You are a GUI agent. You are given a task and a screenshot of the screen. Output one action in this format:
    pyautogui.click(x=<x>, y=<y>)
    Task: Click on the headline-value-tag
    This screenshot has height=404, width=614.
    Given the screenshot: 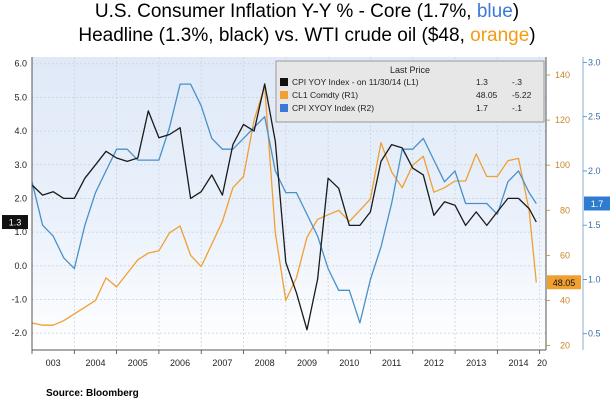 What is the action you would take?
    pyautogui.click(x=15, y=222)
    